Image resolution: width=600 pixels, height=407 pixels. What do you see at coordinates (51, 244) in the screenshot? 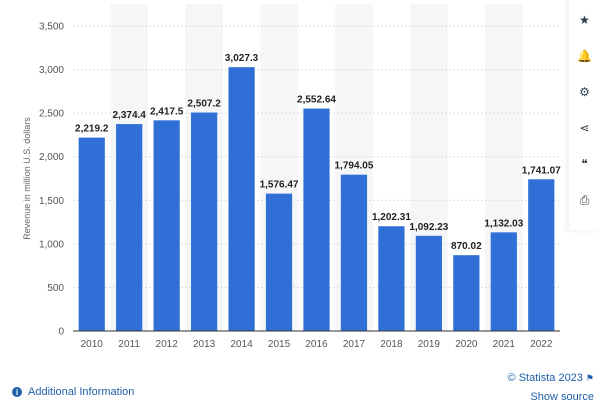
I see `y-tick-label: 1,000` at bounding box center [51, 244].